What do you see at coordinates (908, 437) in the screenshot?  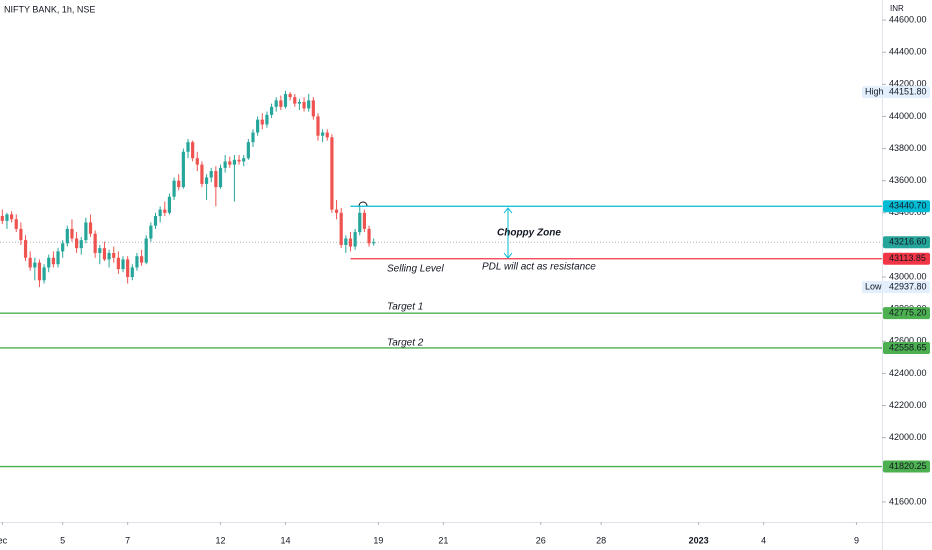 I see `y-tick-label: 42000.00` at bounding box center [908, 437].